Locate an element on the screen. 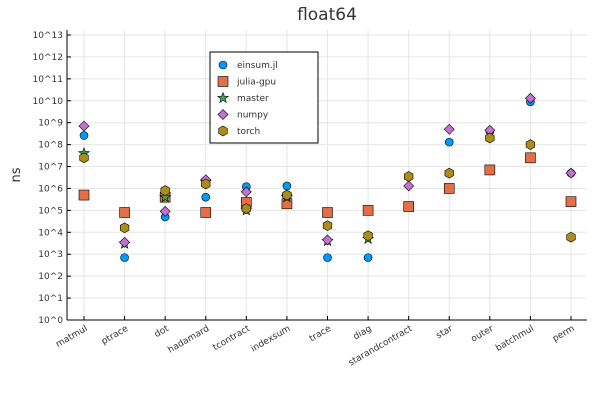 The height and width of the screenshot is (400, 600). x-tick-label: trace is located at coordinates (321, 334).